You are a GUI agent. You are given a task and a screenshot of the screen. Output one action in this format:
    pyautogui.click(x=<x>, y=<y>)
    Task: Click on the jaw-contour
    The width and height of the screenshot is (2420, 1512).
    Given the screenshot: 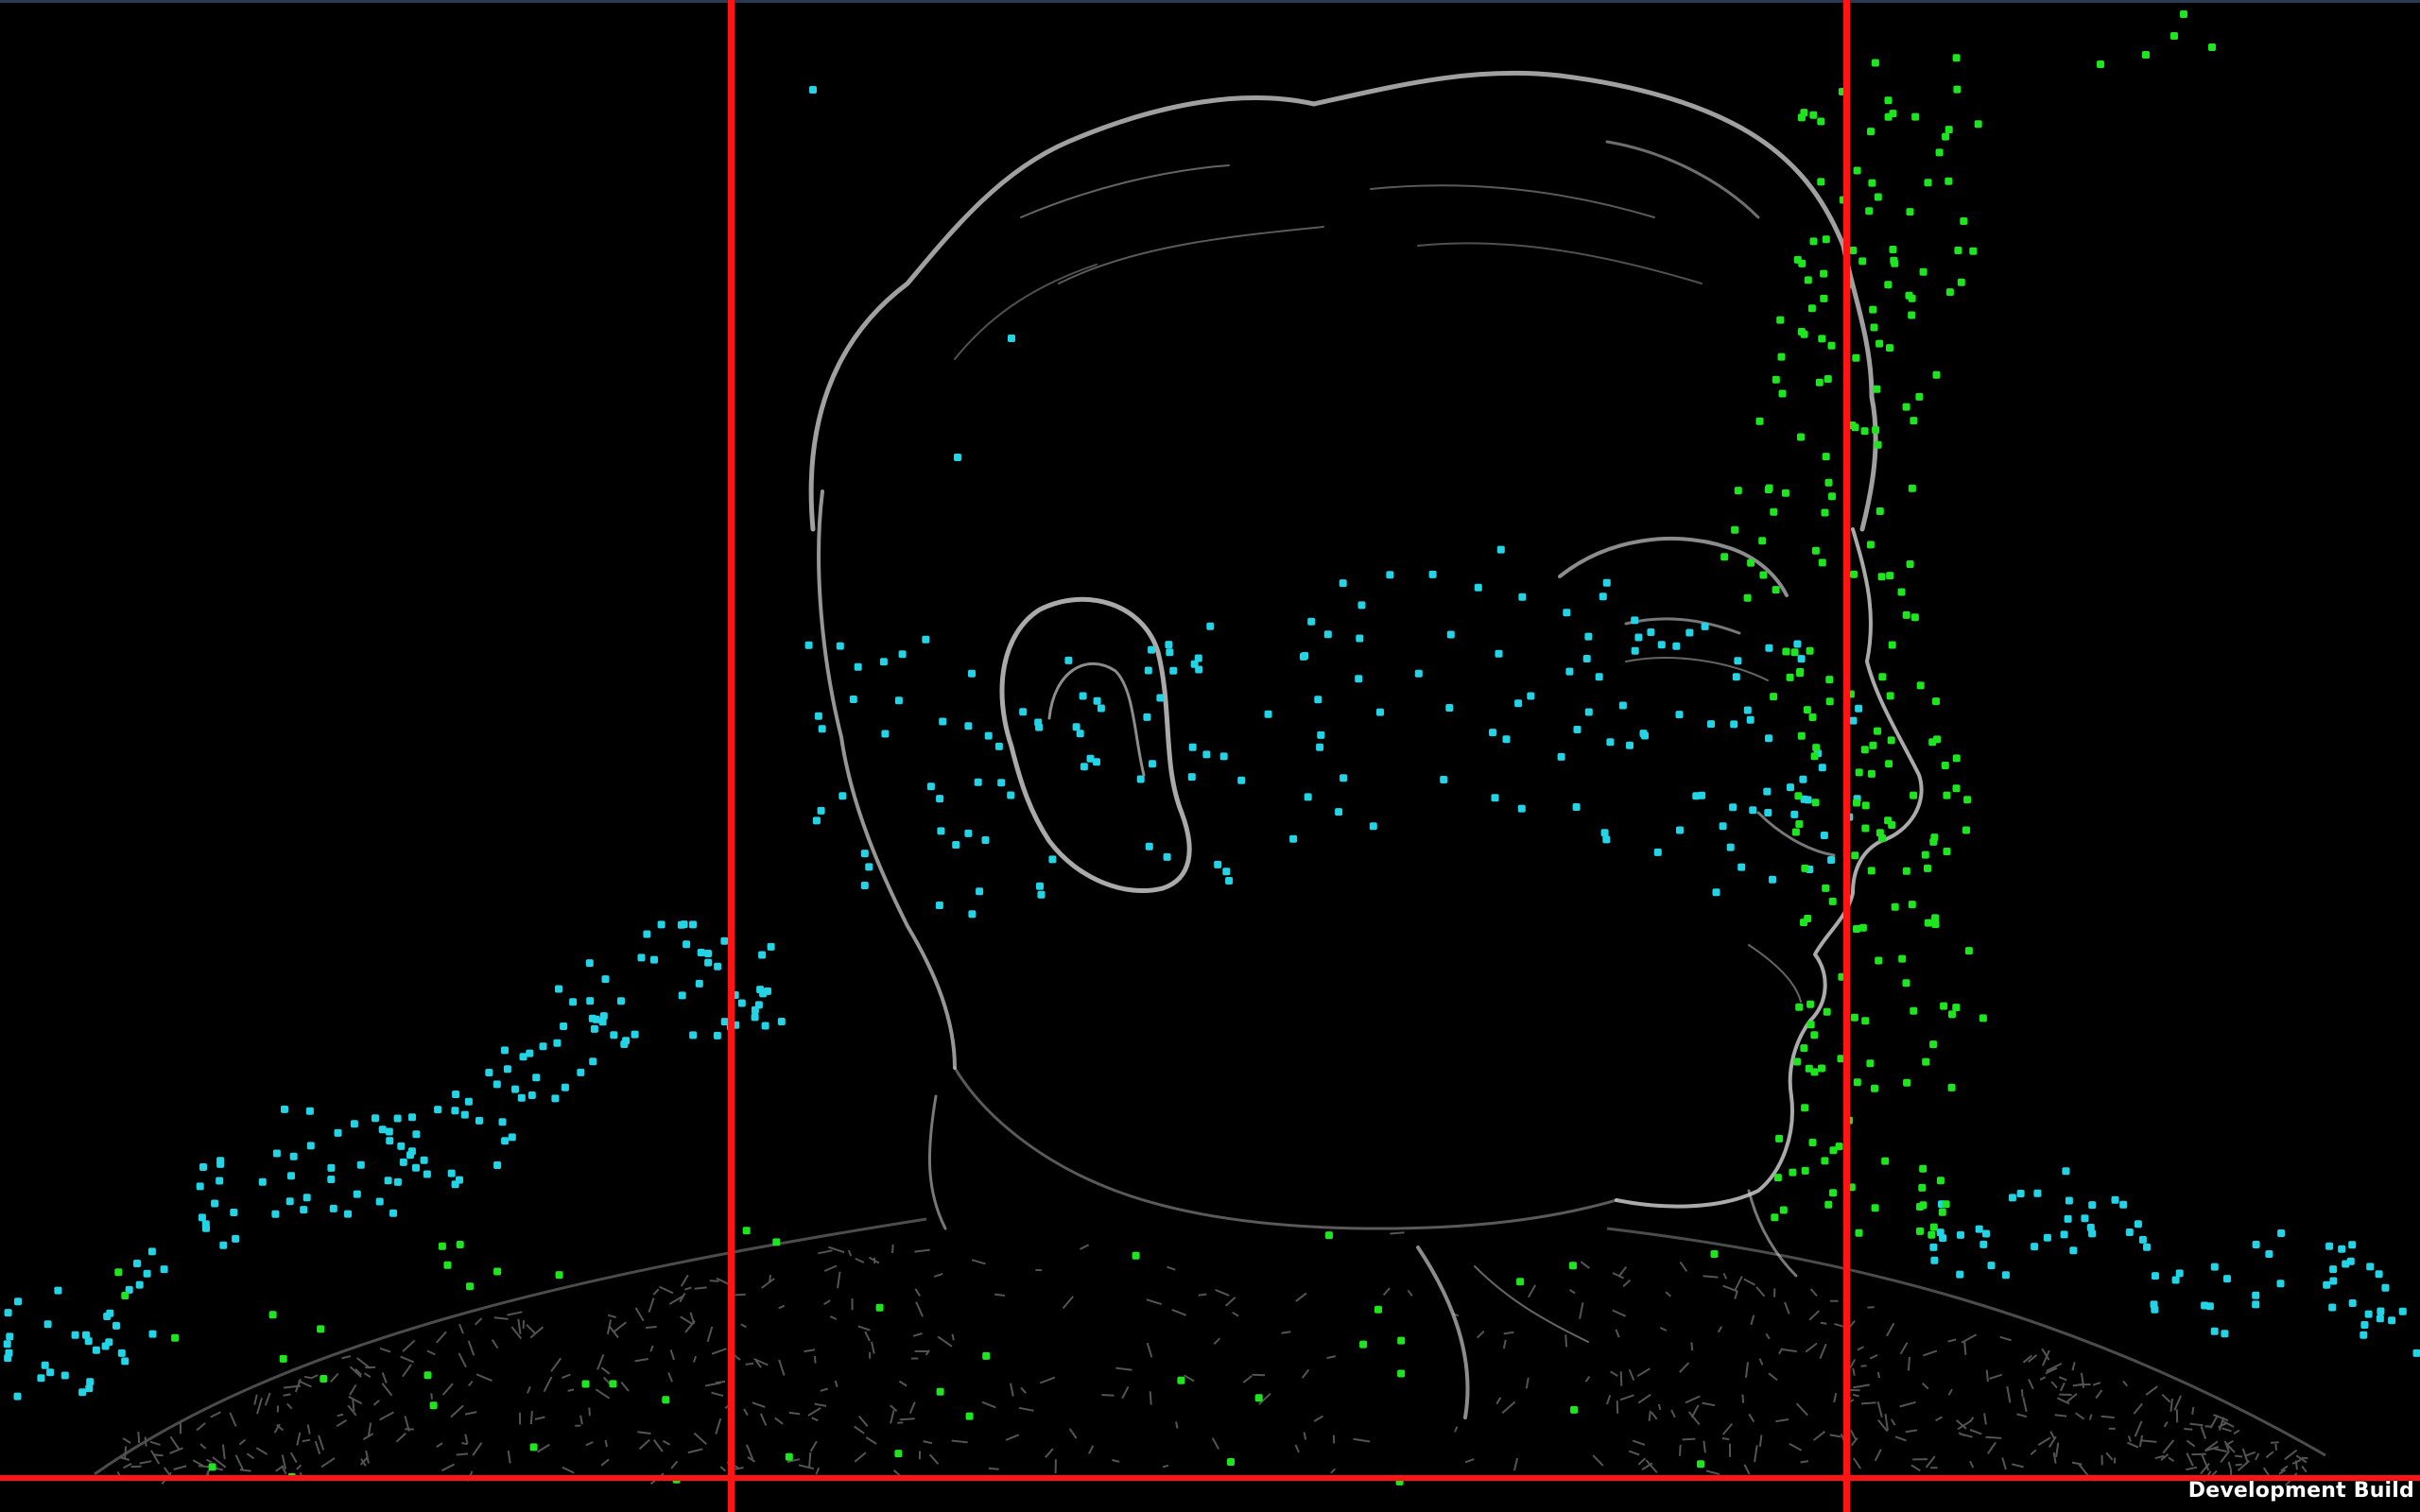 What is the action you would take?
    pyautogui.click(x=1285, y=1148)
    